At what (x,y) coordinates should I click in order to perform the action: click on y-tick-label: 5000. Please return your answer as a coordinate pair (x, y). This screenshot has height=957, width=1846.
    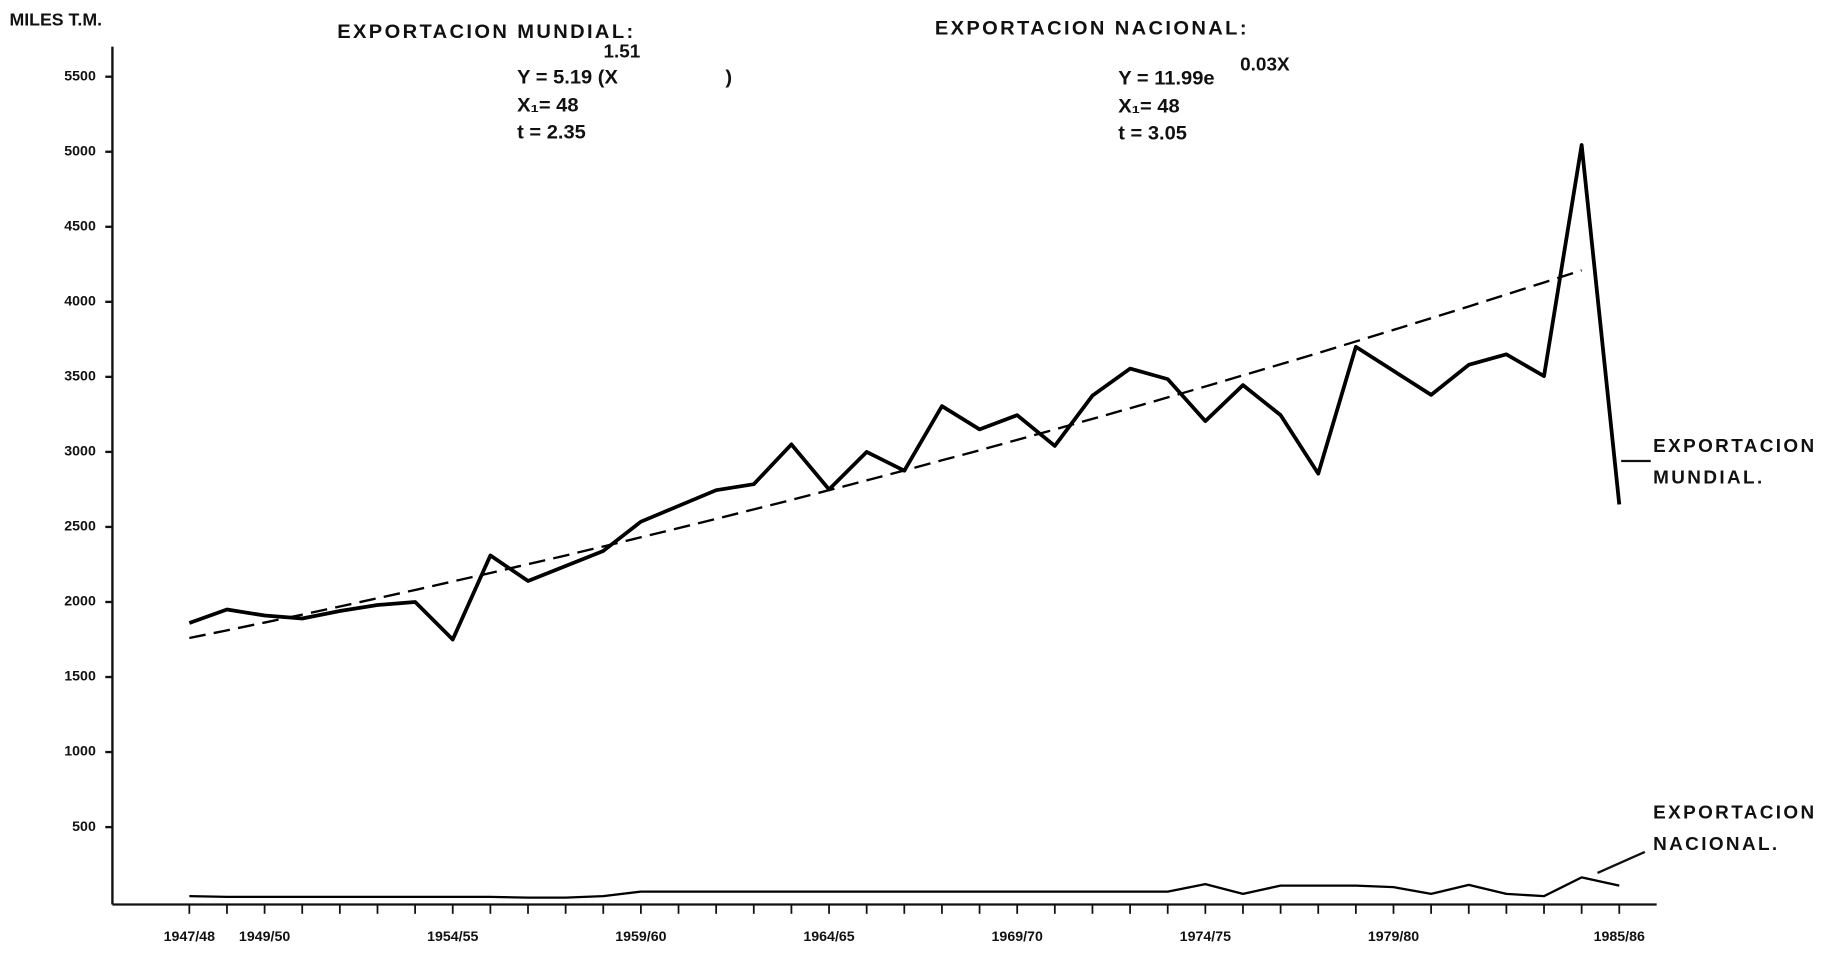
    Looking at the image, I should click on (80, 151).